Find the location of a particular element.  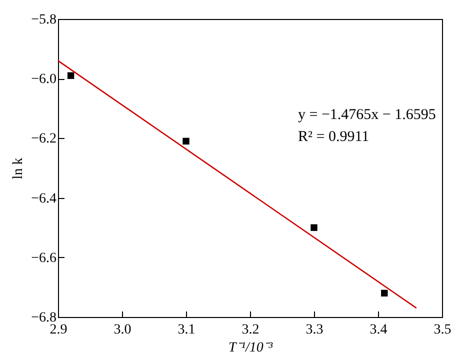

x-axis-title: T⁻¹/10⁻³ is located at coordinates (251, 348).